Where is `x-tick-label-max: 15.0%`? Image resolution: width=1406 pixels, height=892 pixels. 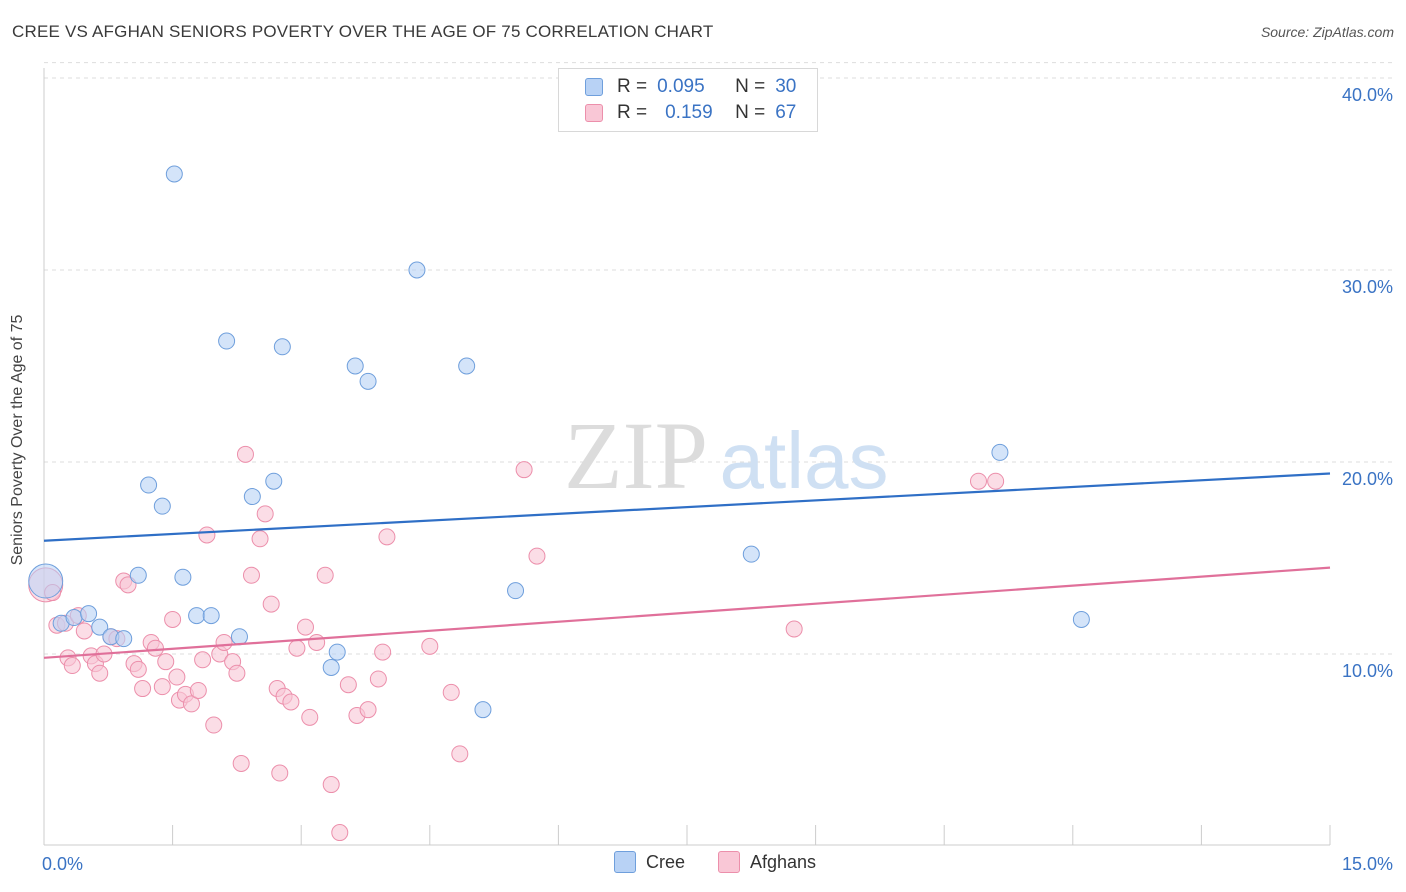
x-tick-label-max: 15.0% is located at coordinates (1367, 864).